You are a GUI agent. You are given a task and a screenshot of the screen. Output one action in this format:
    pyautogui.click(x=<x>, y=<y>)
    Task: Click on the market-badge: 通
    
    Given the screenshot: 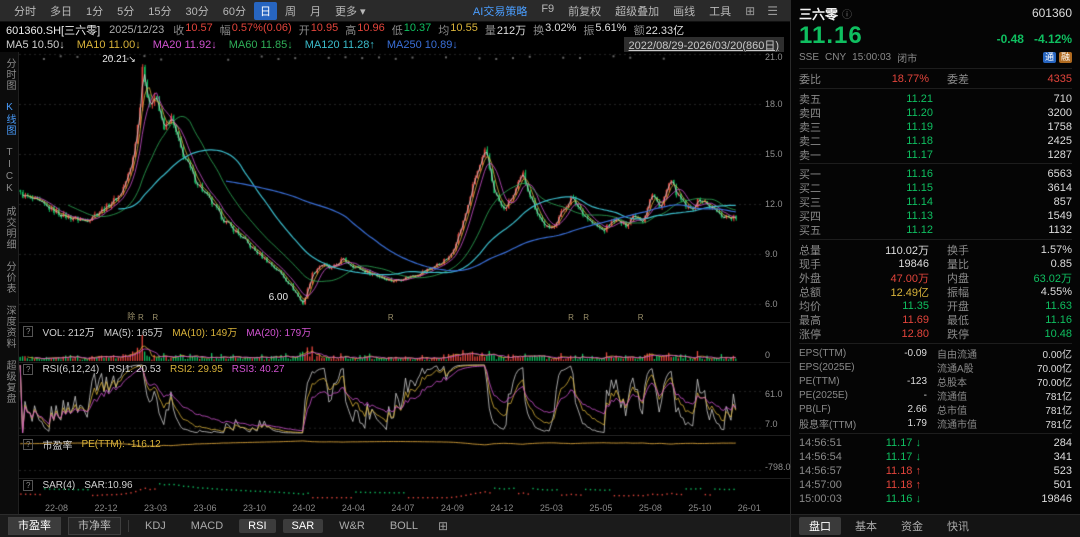 What is the action you would take?
    pyautogui.click(x=1049, y=57)
    